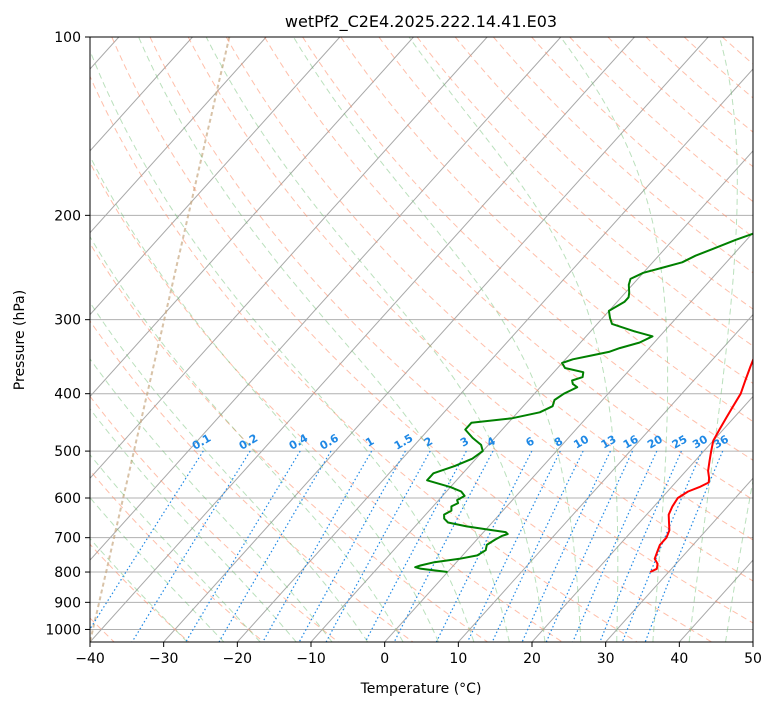 The height and width of the screenshot is (708, 775). What do you see at coordinates (418, 654) in the screenshot?
I see `x-axis: −40 −30 −20 −10 0 10 20 30 40 50` at bounding box center [418, 654].